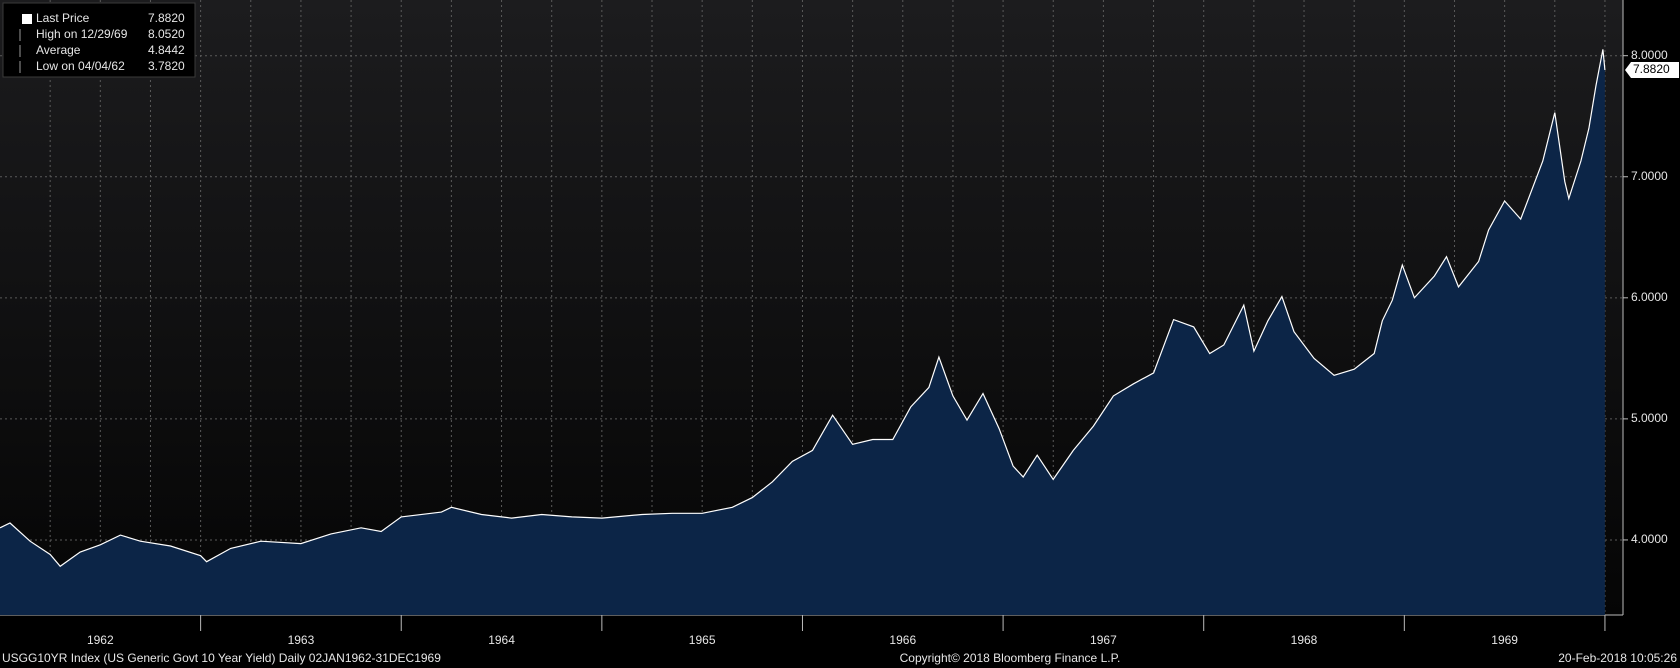 Image resolution: width=1680 pixels, height=668 pixels. Describe the element at coordinates (902, 640) in the screenshot. I see `x-tick-label: 1966` at that location.